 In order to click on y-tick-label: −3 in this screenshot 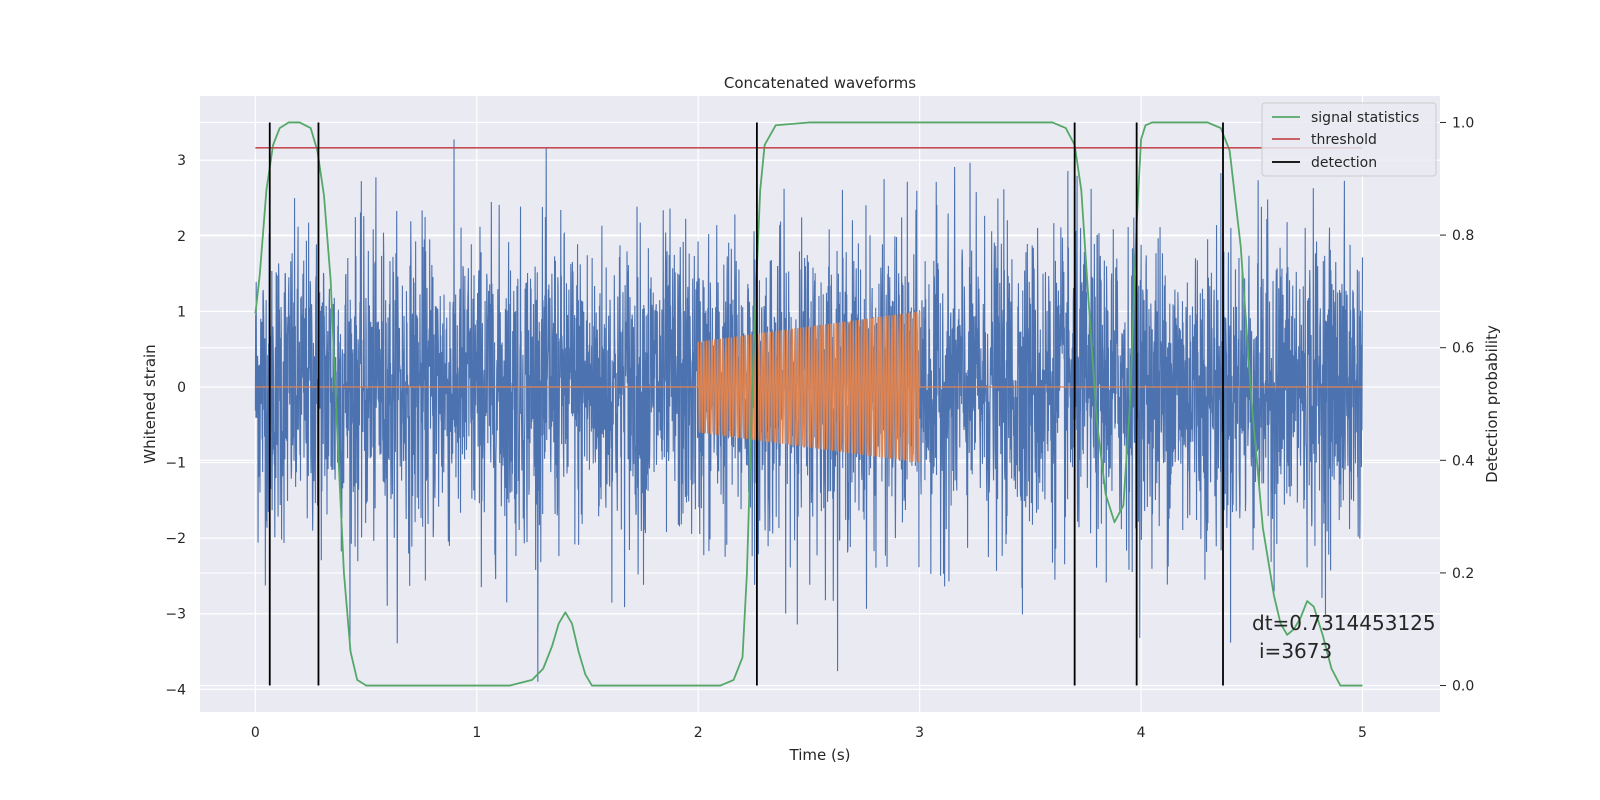, I will do `click(175, 615)`.